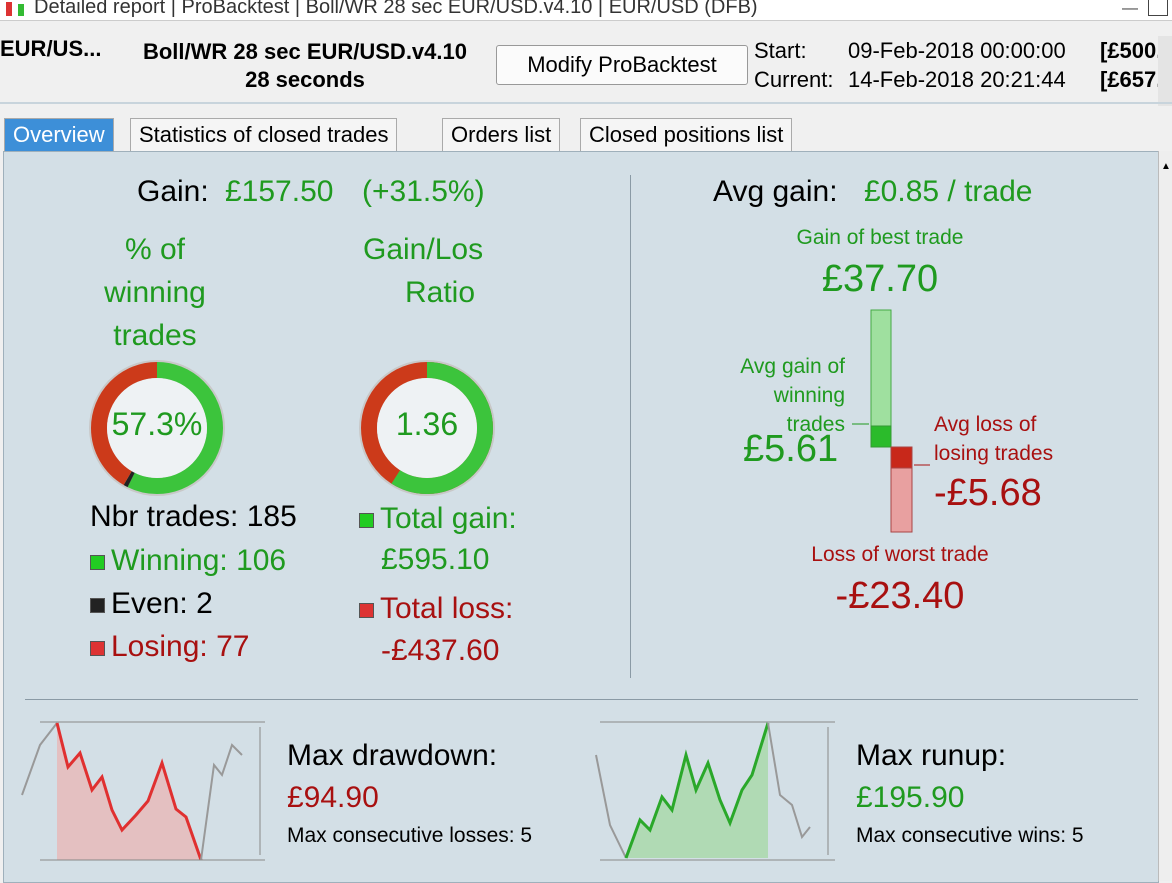  What do you see at coordinates (423, 249) in the screenshot?
I see `title-line: Gain/Los` at bounding box center [423, 249].